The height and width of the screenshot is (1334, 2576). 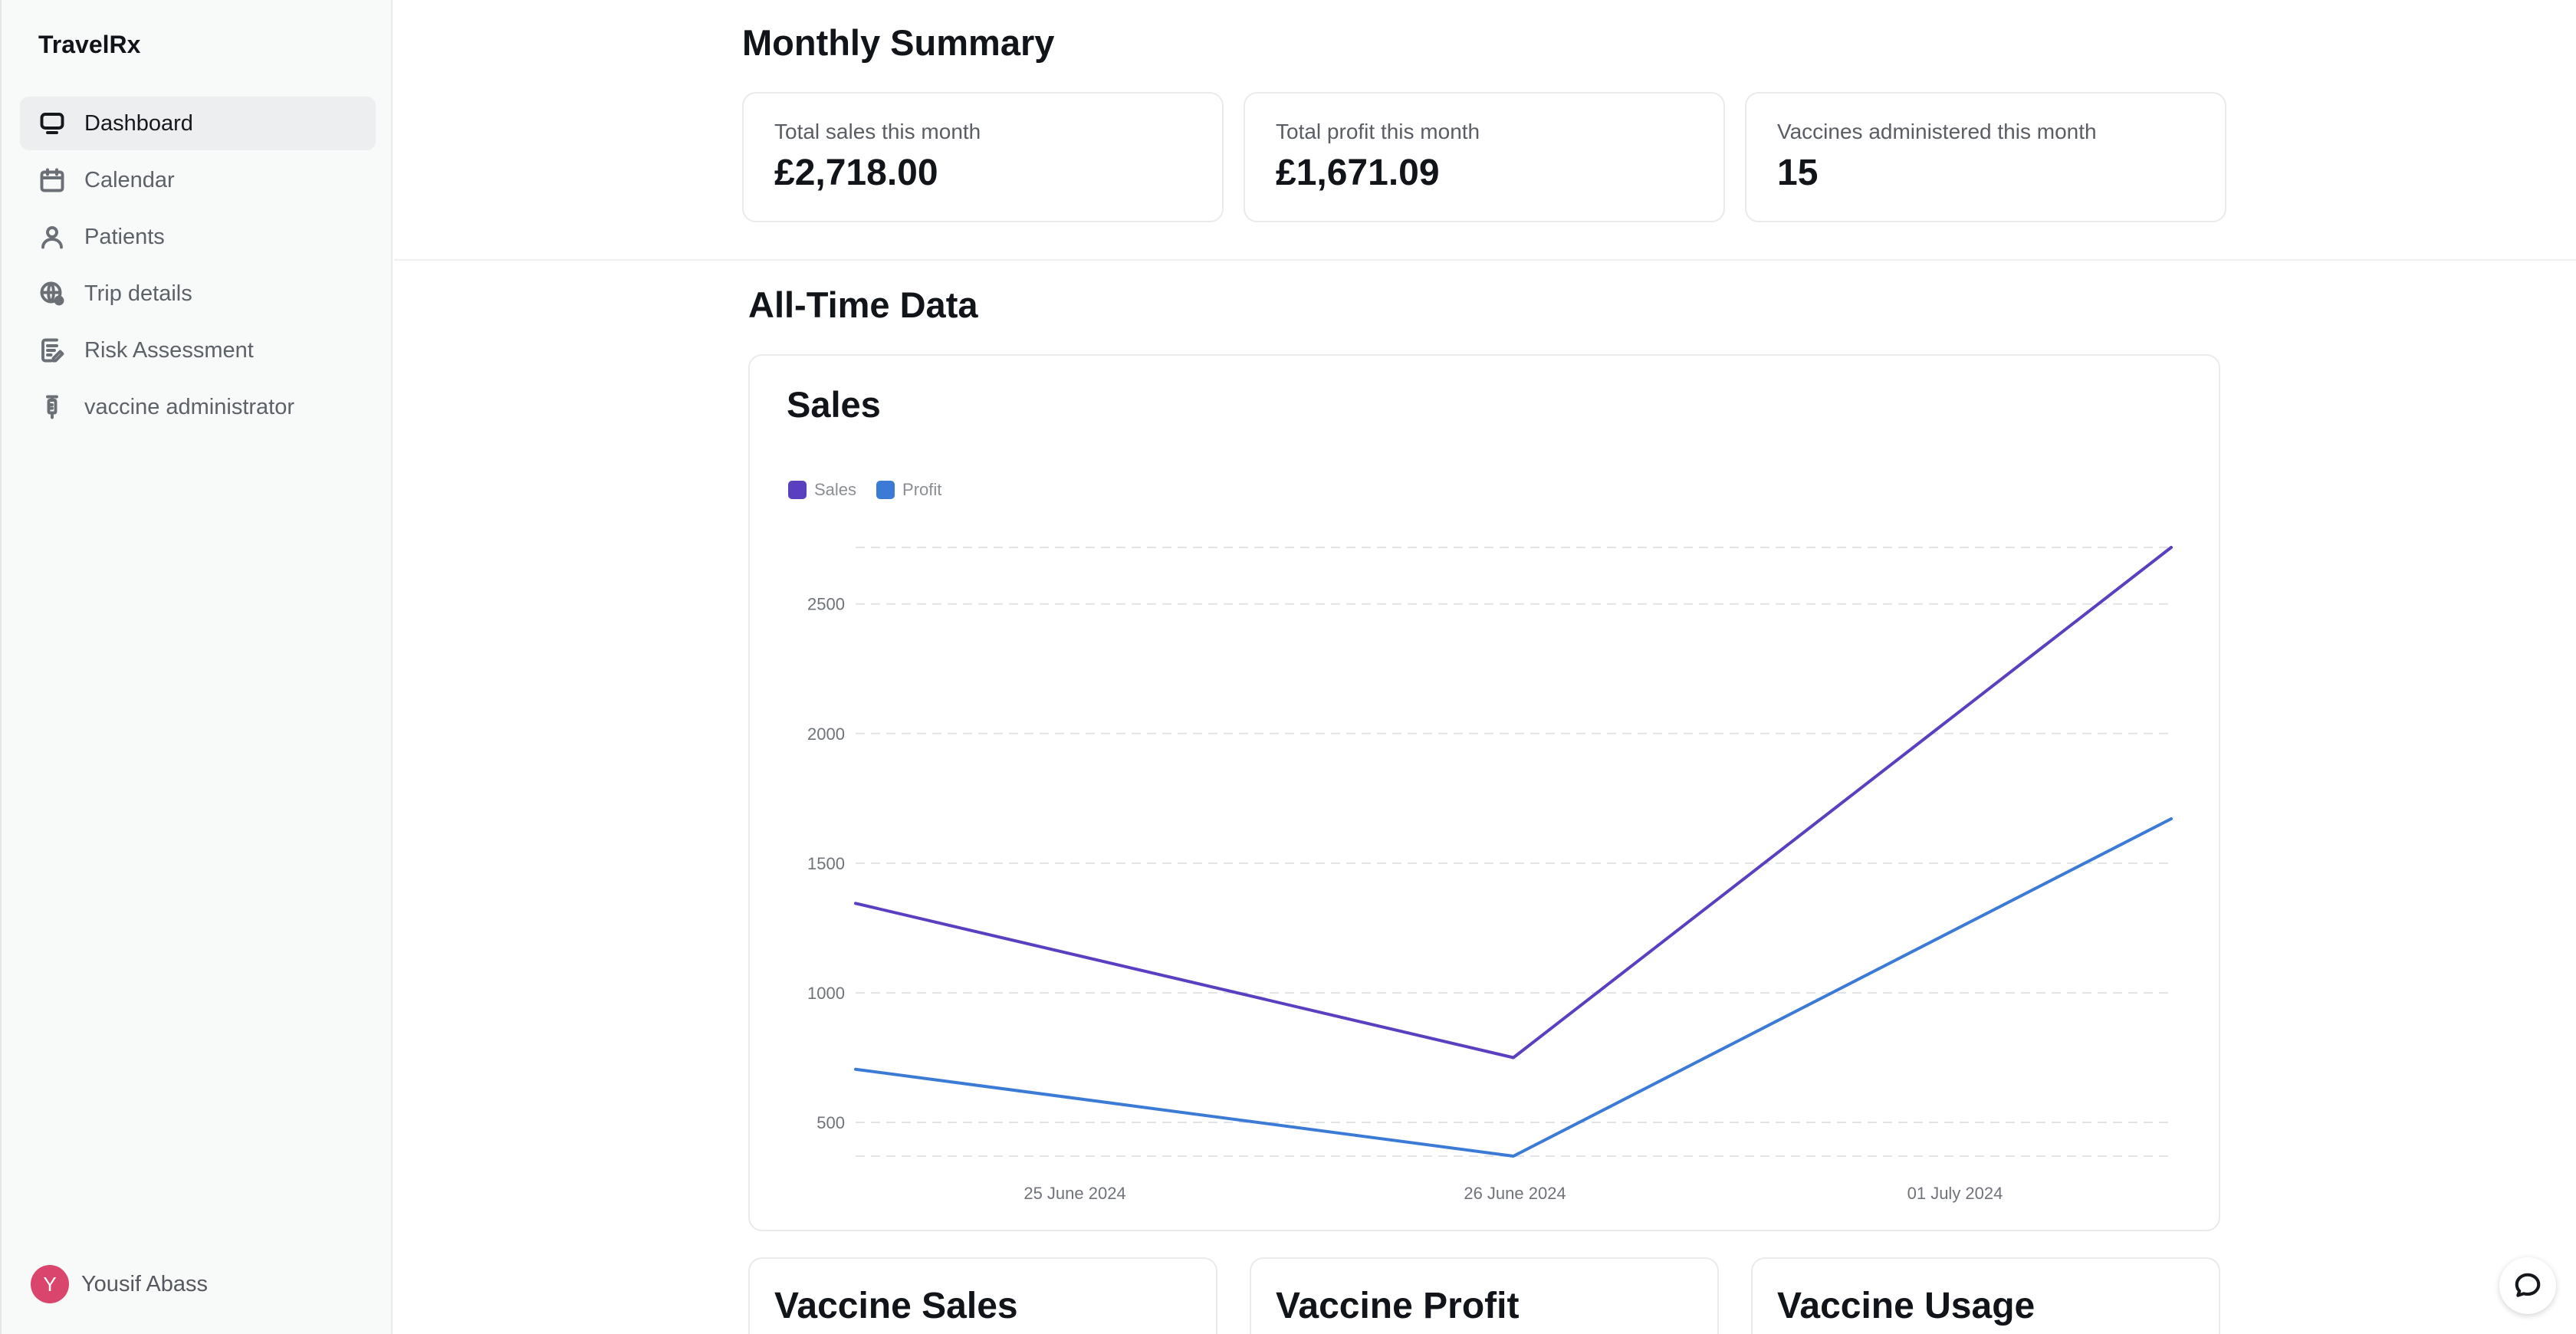 I want to click on chat-bubble-icon, so click(x=2528, y=1285).